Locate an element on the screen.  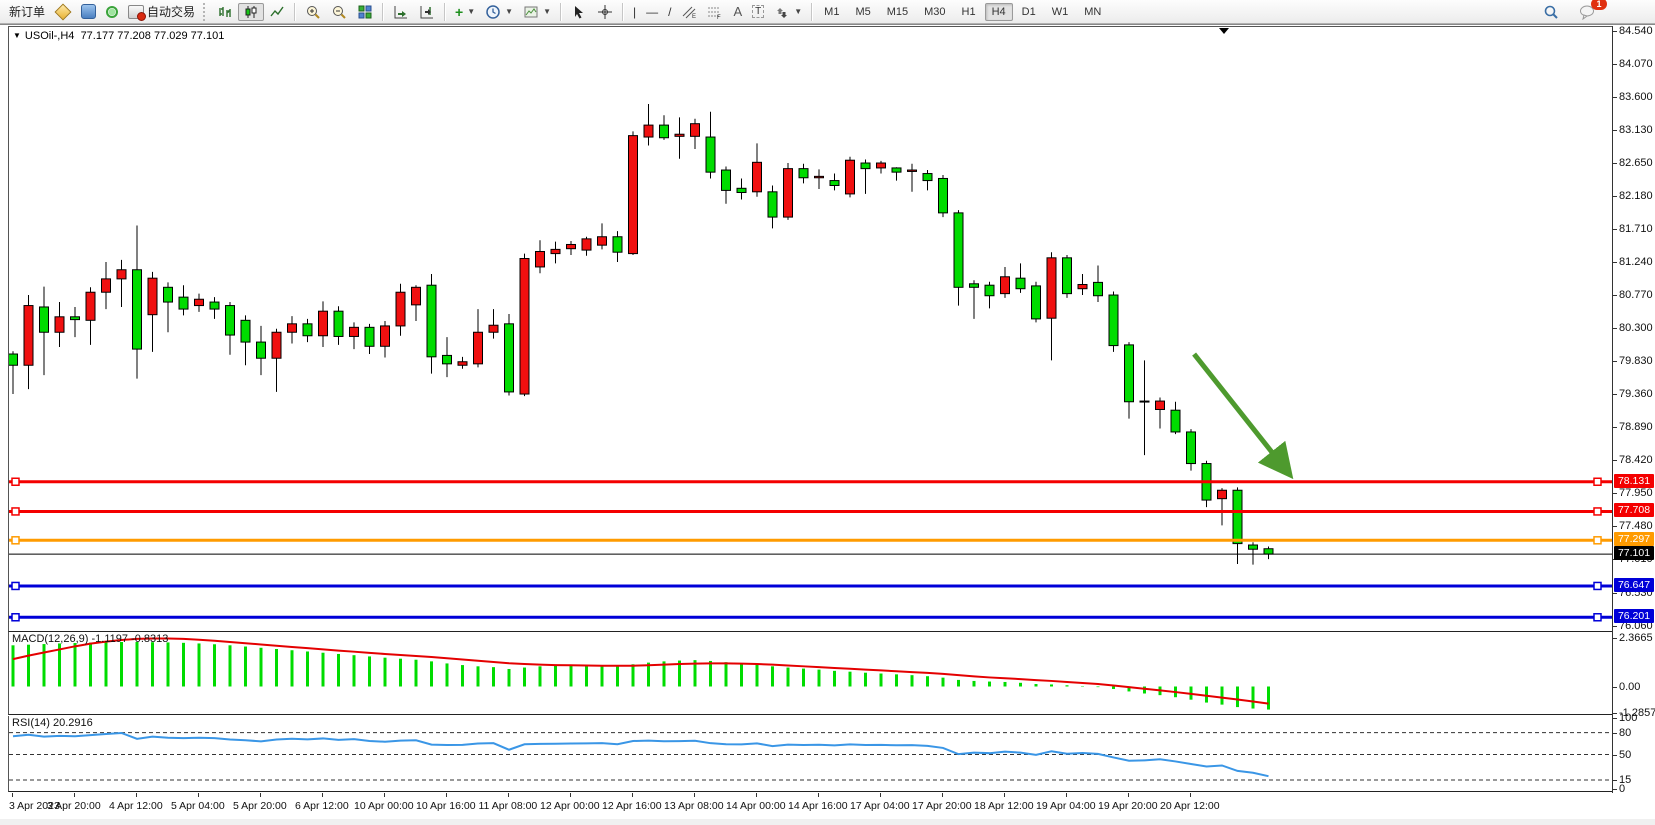
community-button is located at coordinates (88, 12).